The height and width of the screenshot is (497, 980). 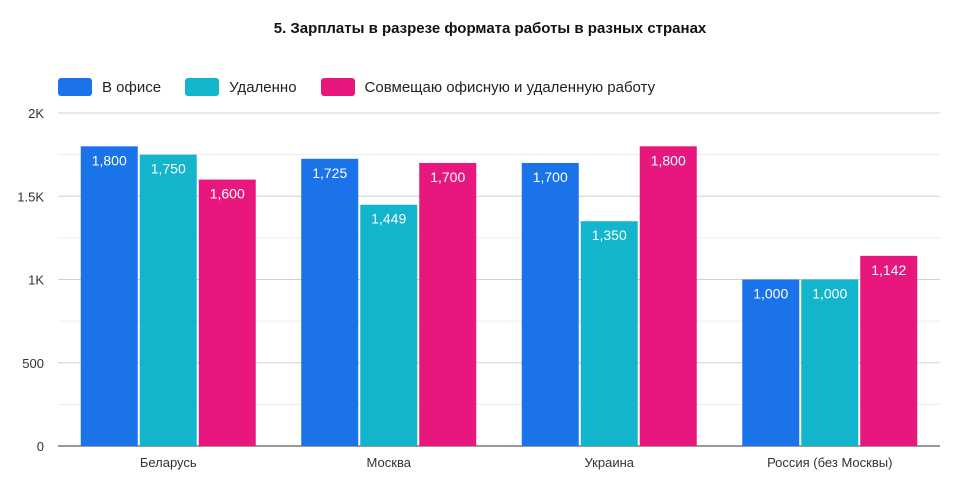 I want to click on y-tick-label: 1K, so click(x=36, y=280).